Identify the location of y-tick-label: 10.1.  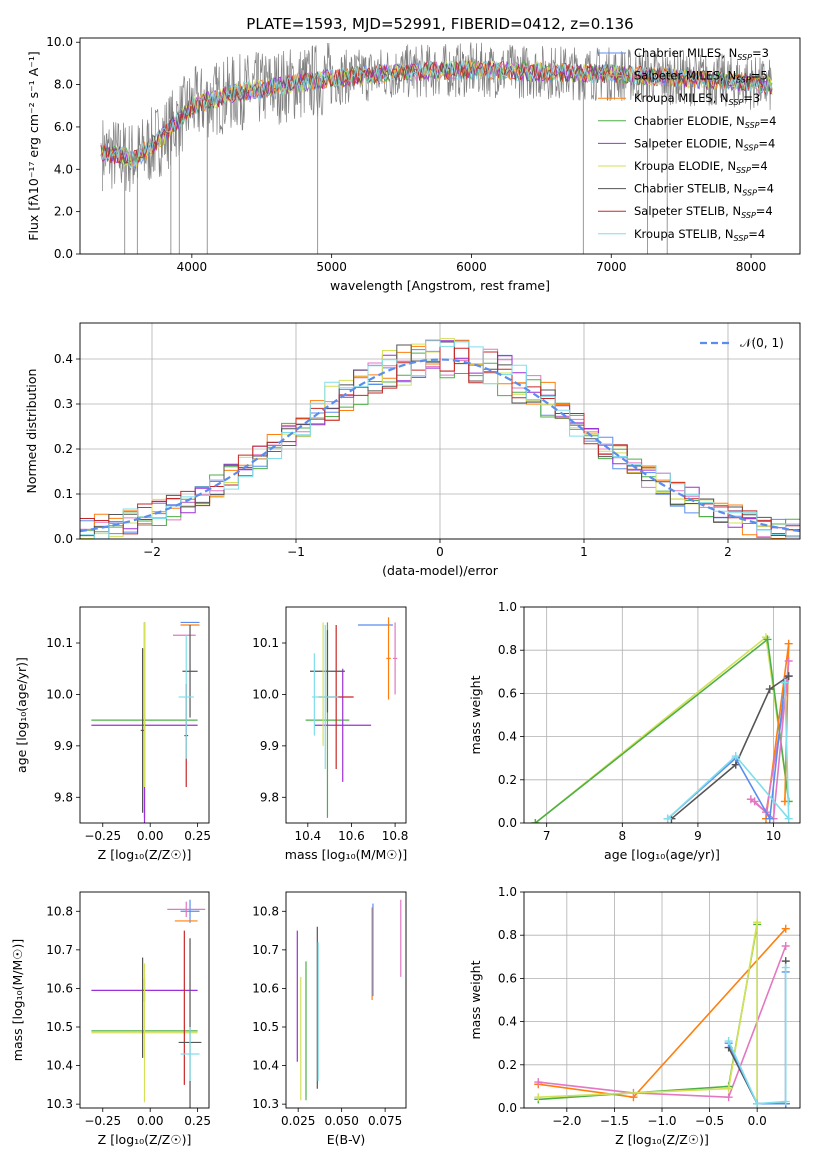
(59, 643).